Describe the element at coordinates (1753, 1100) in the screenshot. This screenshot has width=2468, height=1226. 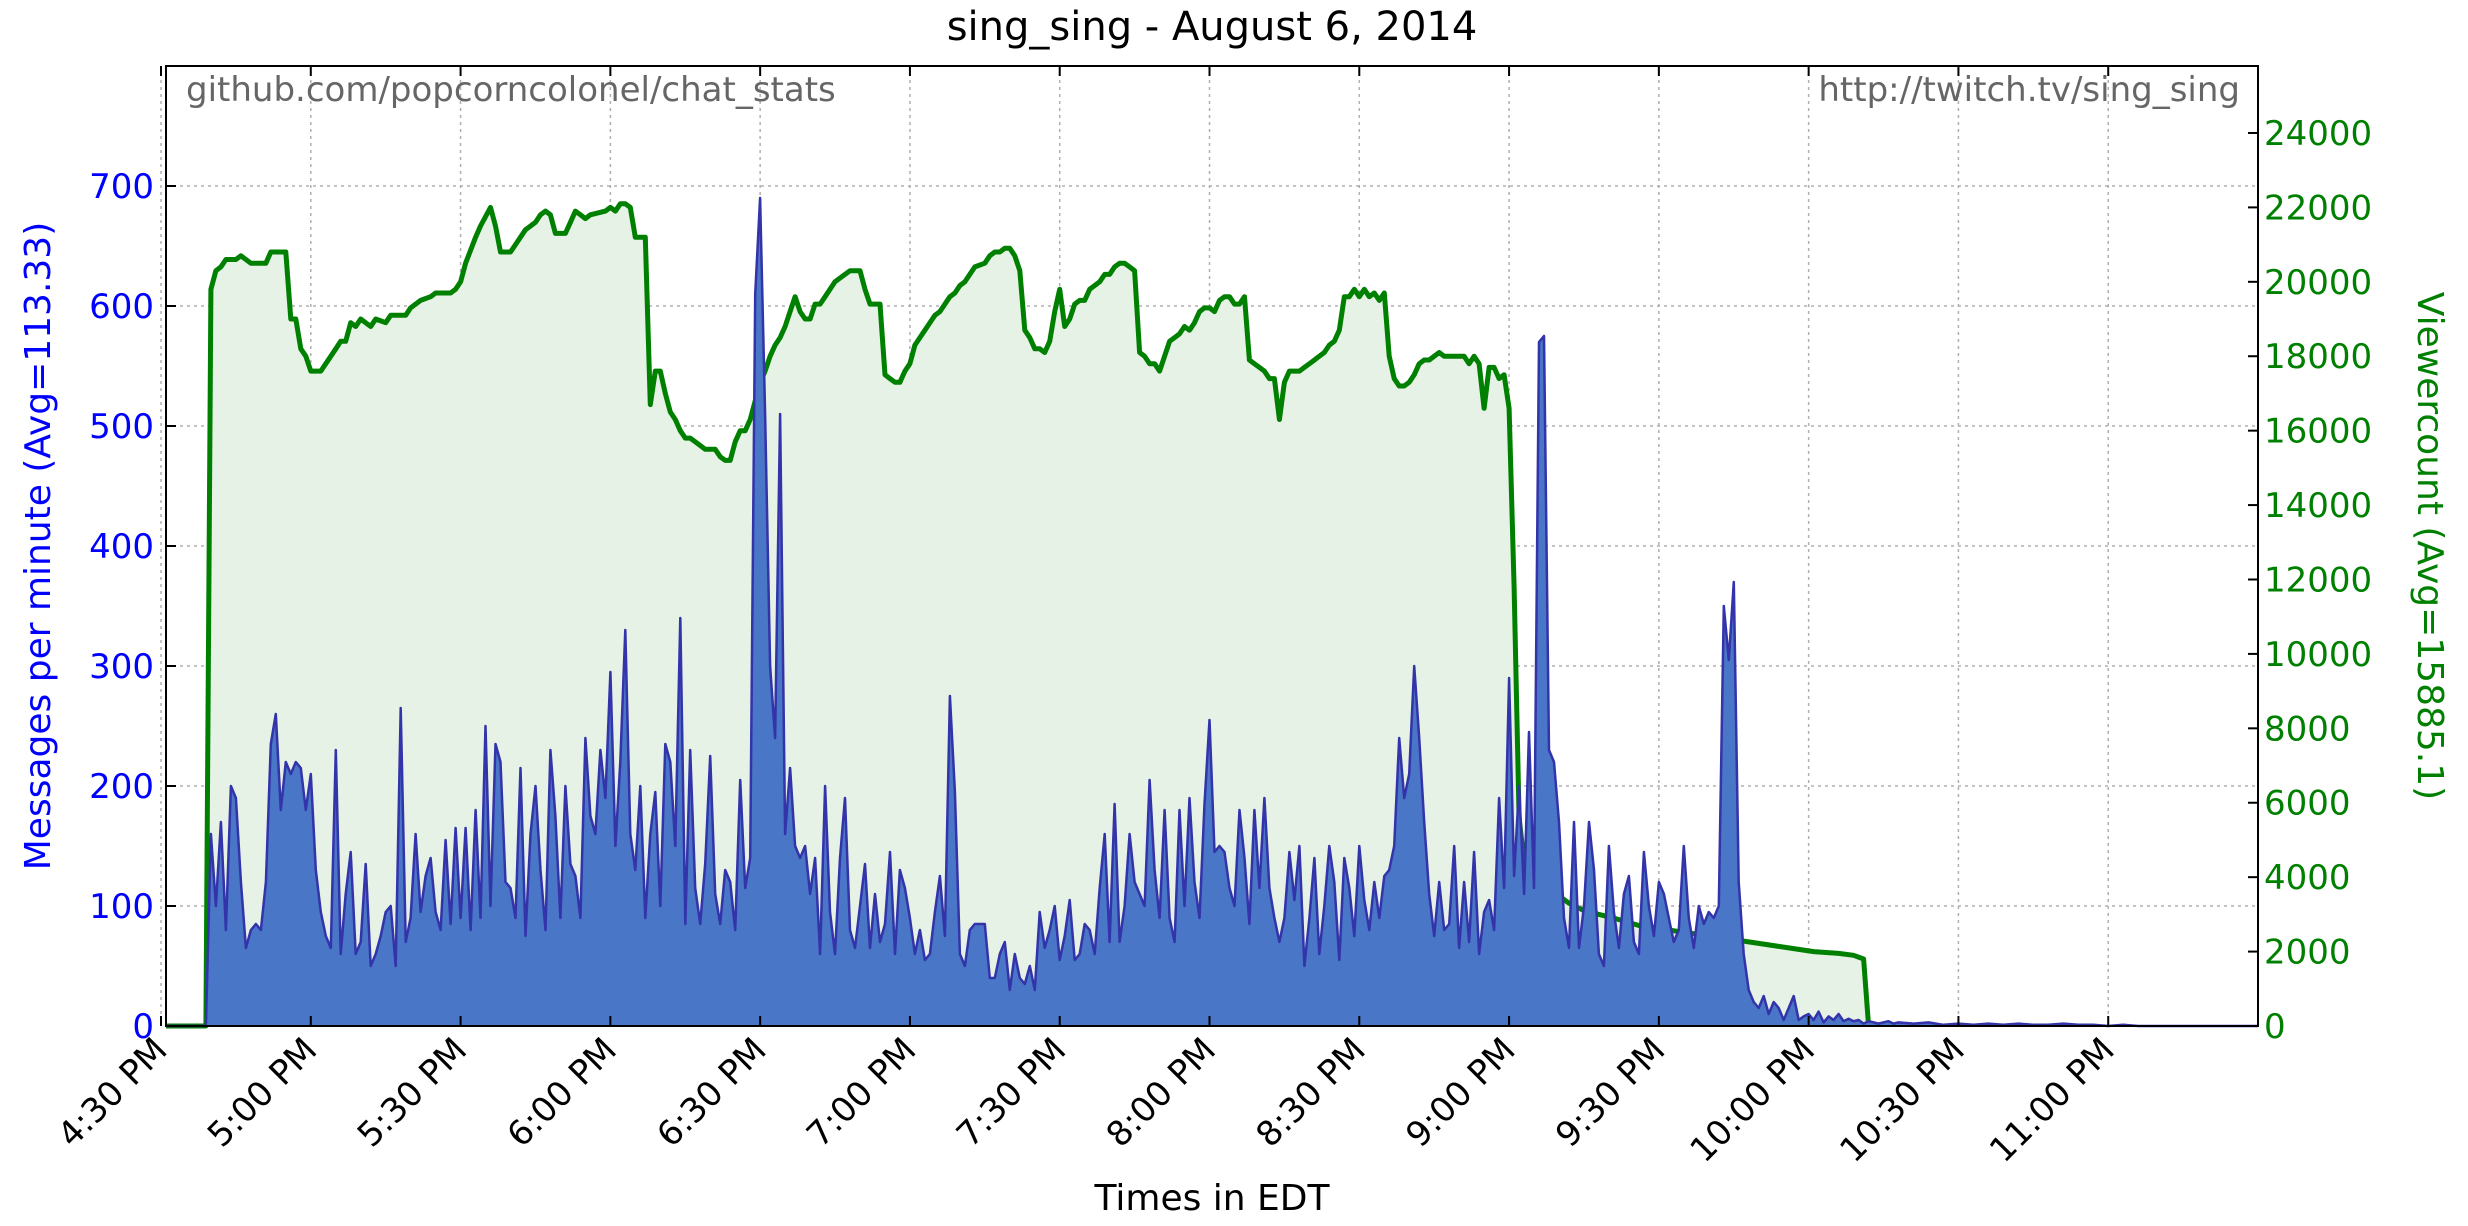
I see `x-tick-label: 10:00 PM` at that location.